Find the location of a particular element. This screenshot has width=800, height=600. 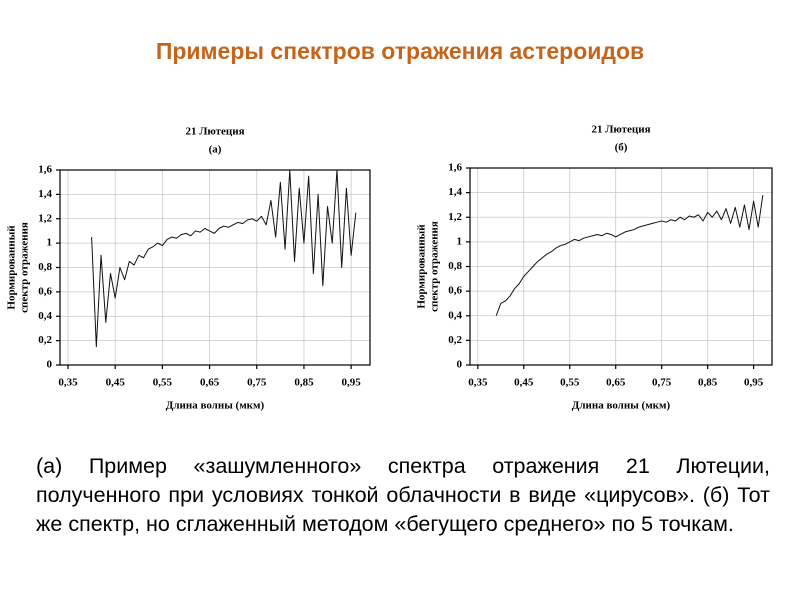

slide-title: Примеры спектров отражения астероидов is located at coordinates (400, 51).